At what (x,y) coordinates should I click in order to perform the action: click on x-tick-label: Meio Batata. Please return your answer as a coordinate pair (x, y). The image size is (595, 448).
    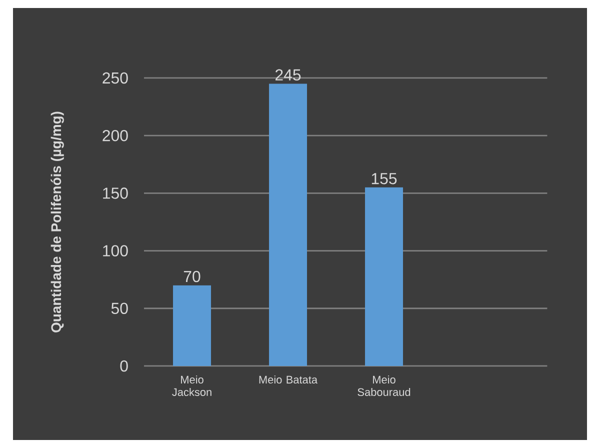
    Looking at the image, I should click on (288, 380).